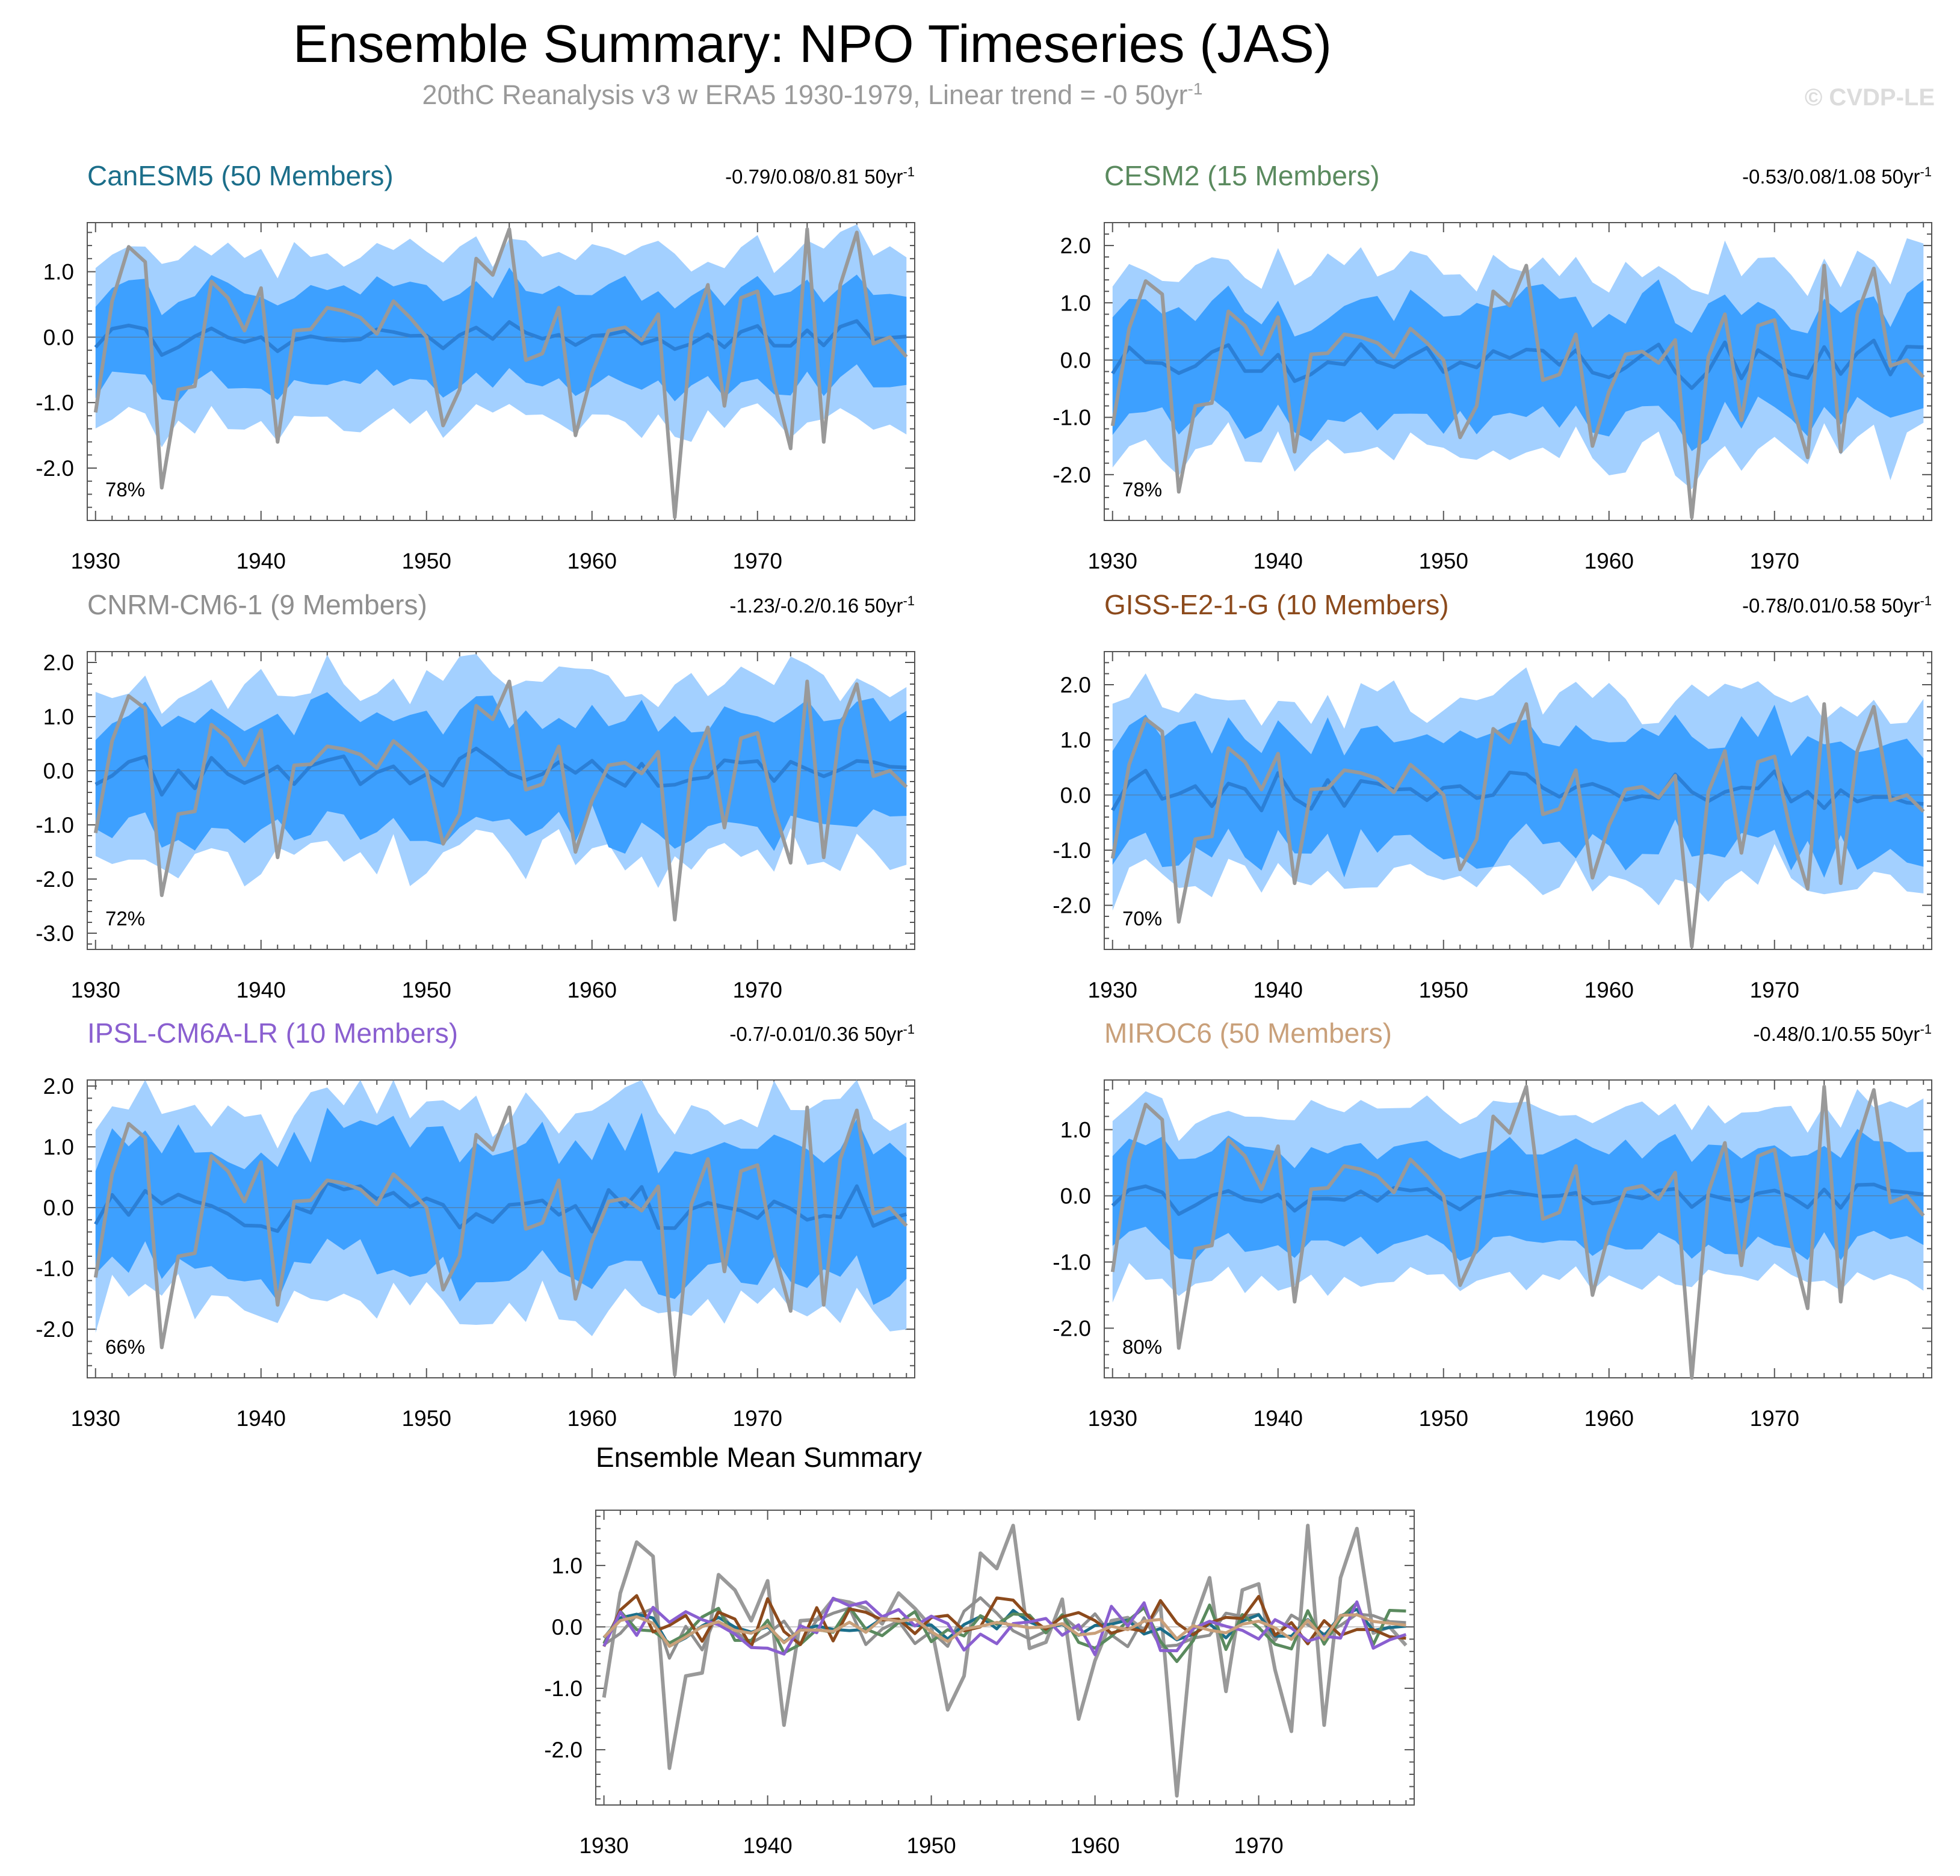 This screenshot has height=1876, width=1960. I want to click on mean-x-tick-label: 1960, so click(1094, 1845).